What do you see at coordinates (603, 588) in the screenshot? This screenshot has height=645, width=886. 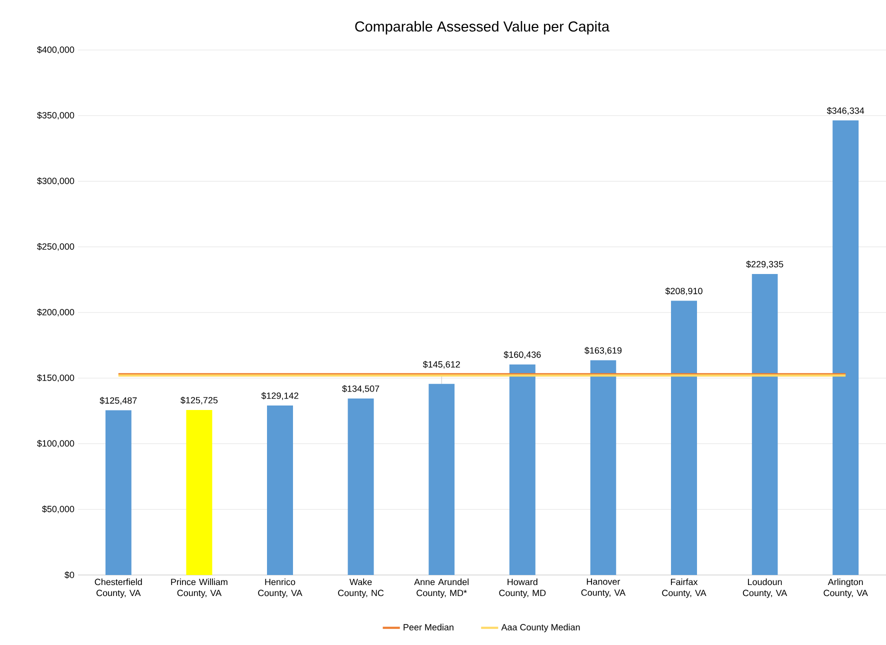 I see `x-tick-label: Hanover County, VA` at bounding box center [603, 588].